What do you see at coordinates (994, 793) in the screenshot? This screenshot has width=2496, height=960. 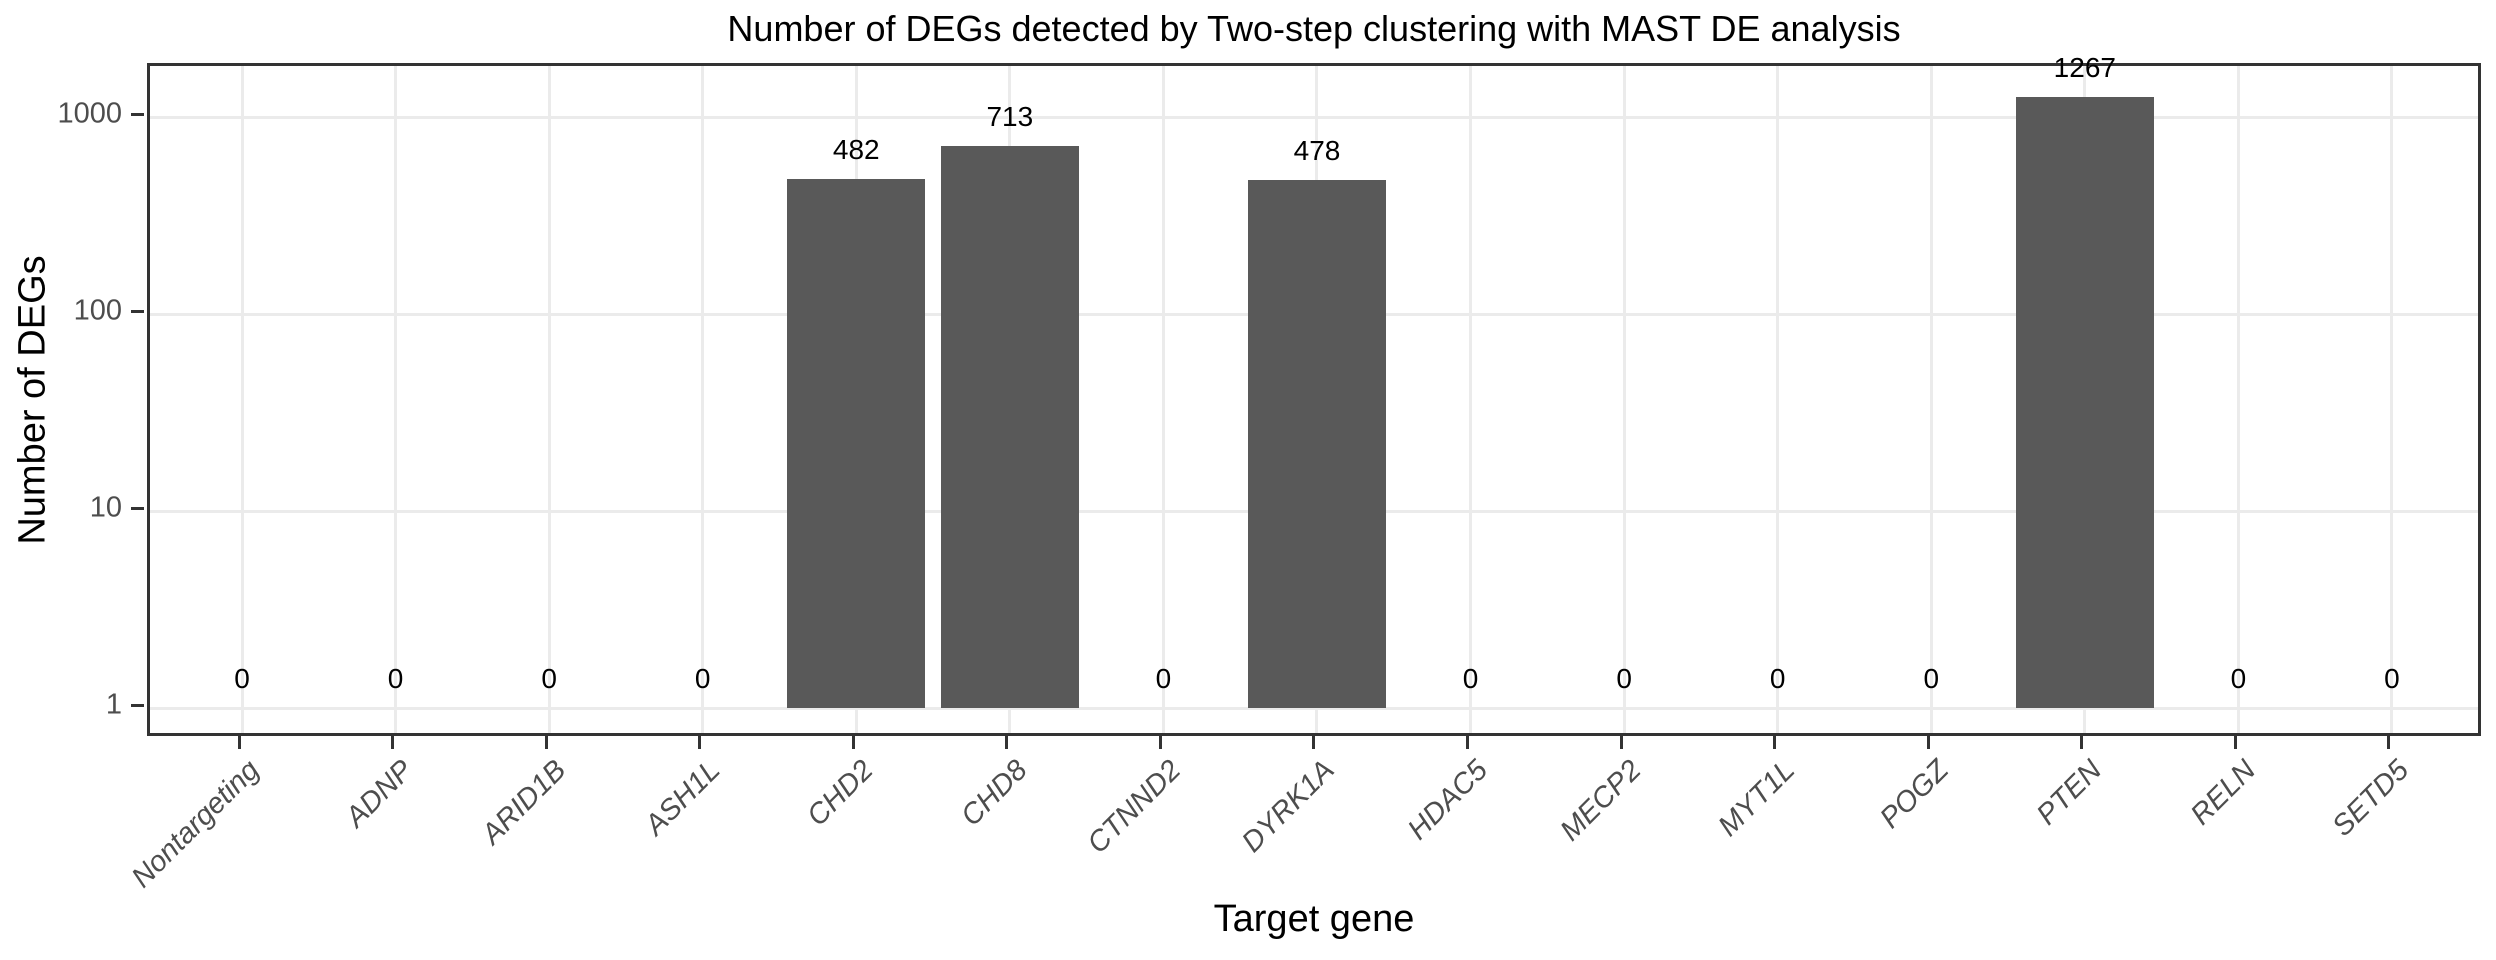 I see `x-tick-label-text: CHD8` at bounding box center [994, 793].